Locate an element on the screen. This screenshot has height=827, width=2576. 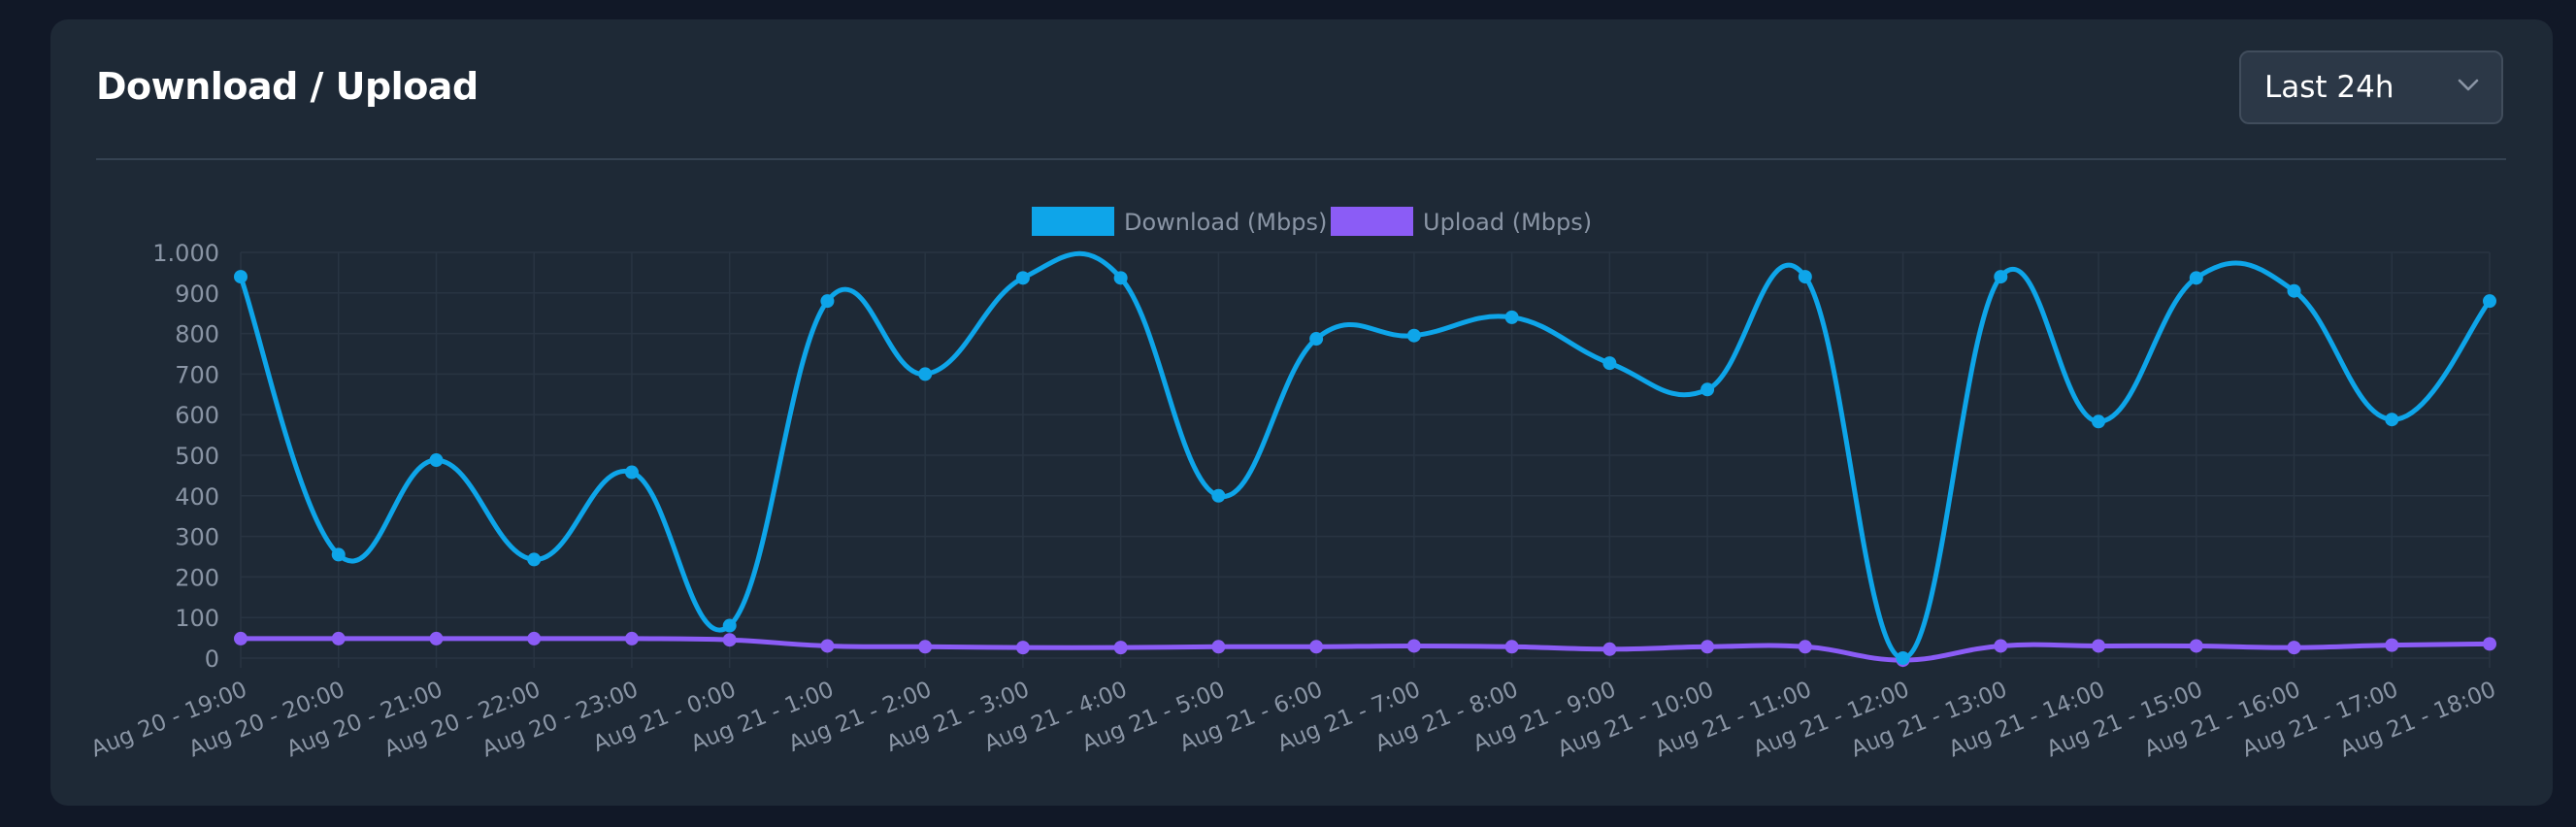
time-range-value: Last 24h is located at coordinates (2329, 87).